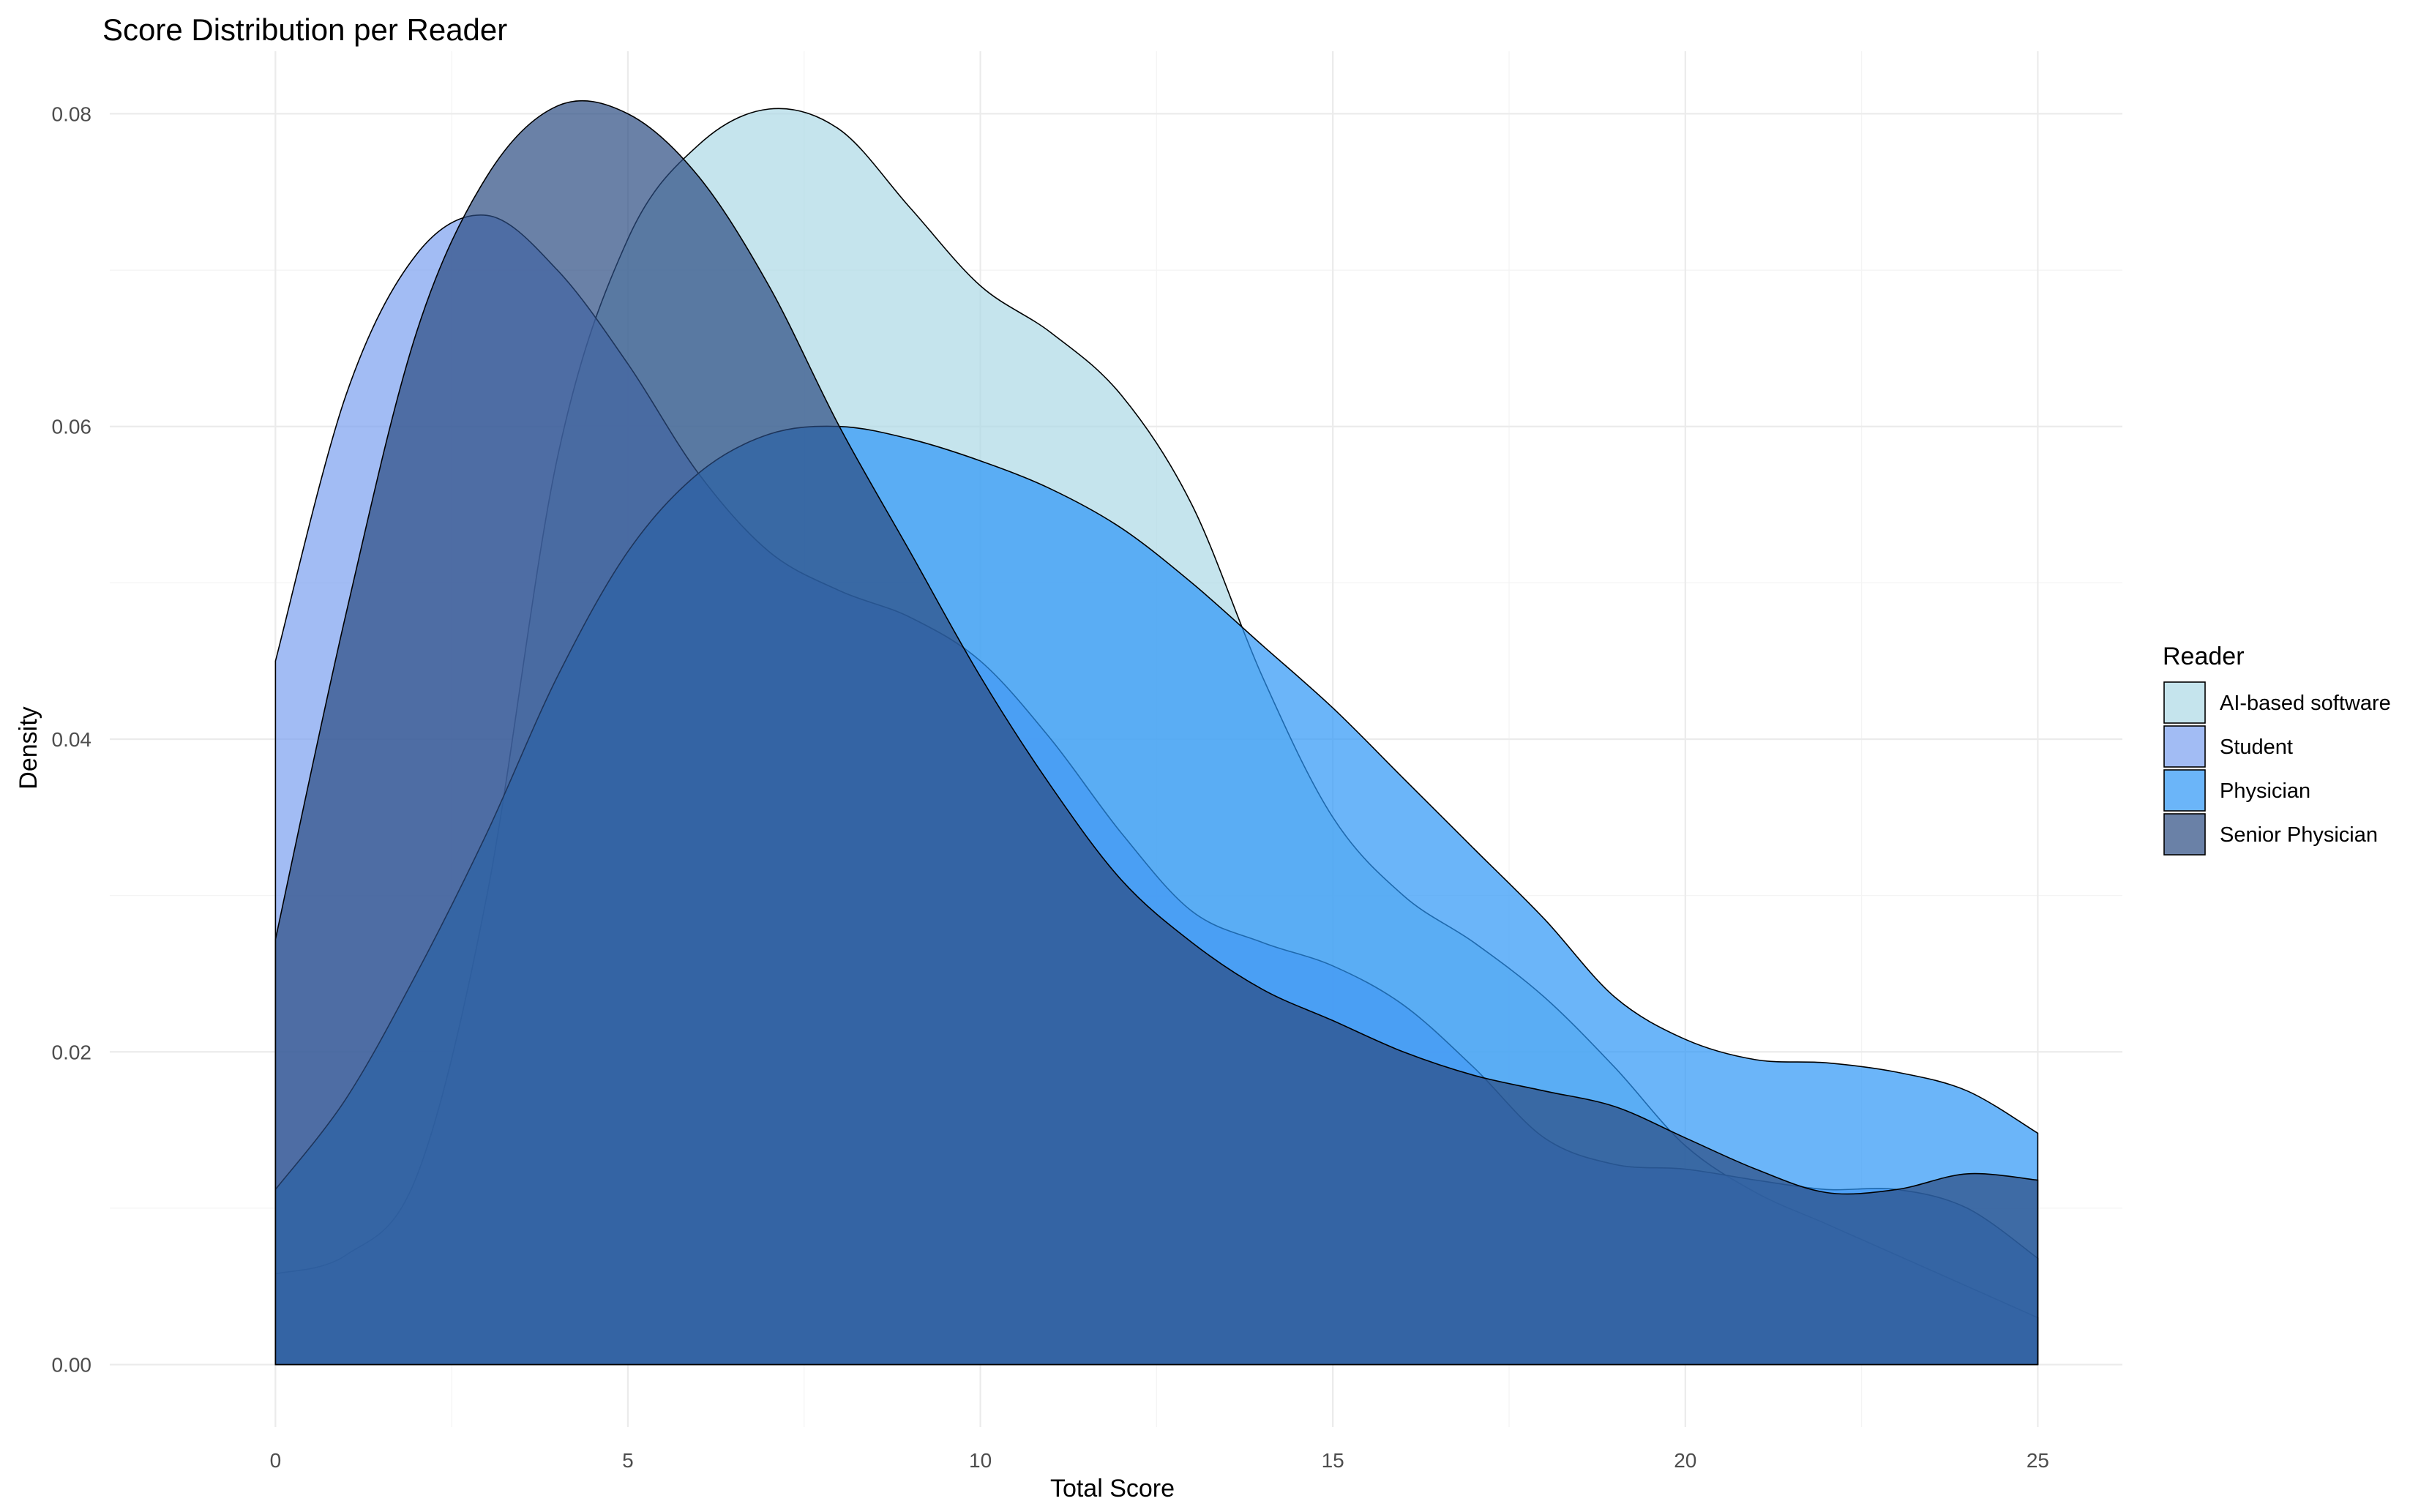 This screenshot has width=2410, height=1512. I want to click on legend-label: AI-based software, so click(2305, 703).